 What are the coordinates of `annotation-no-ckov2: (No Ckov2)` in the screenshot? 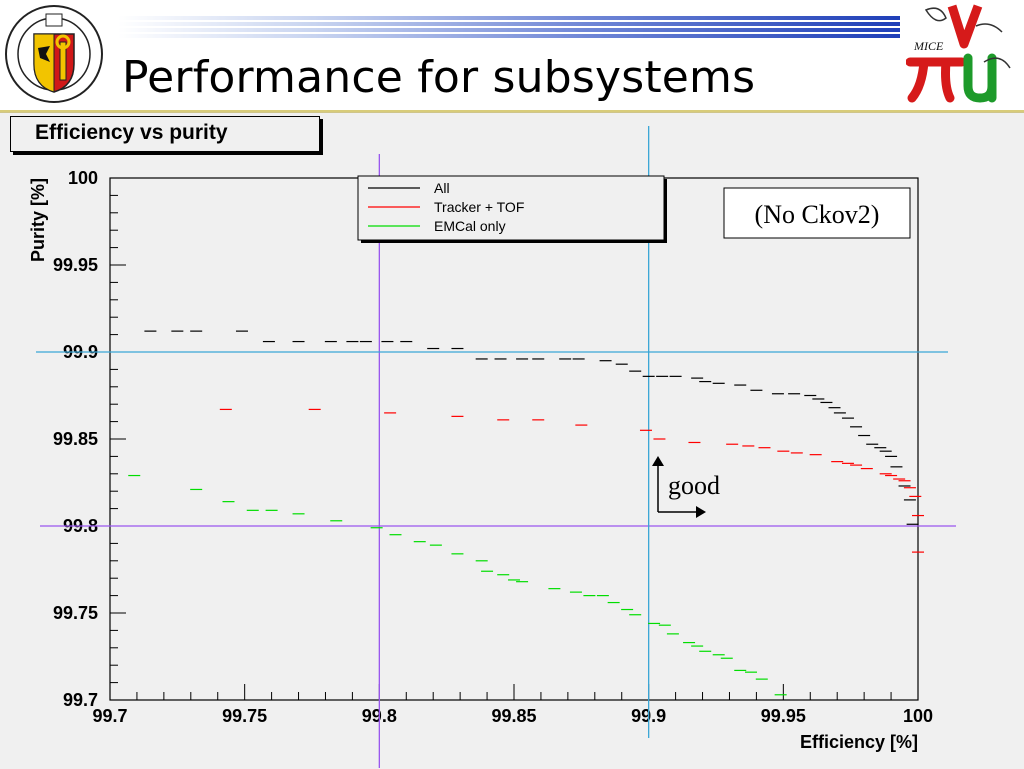 It's located at (817, 214).